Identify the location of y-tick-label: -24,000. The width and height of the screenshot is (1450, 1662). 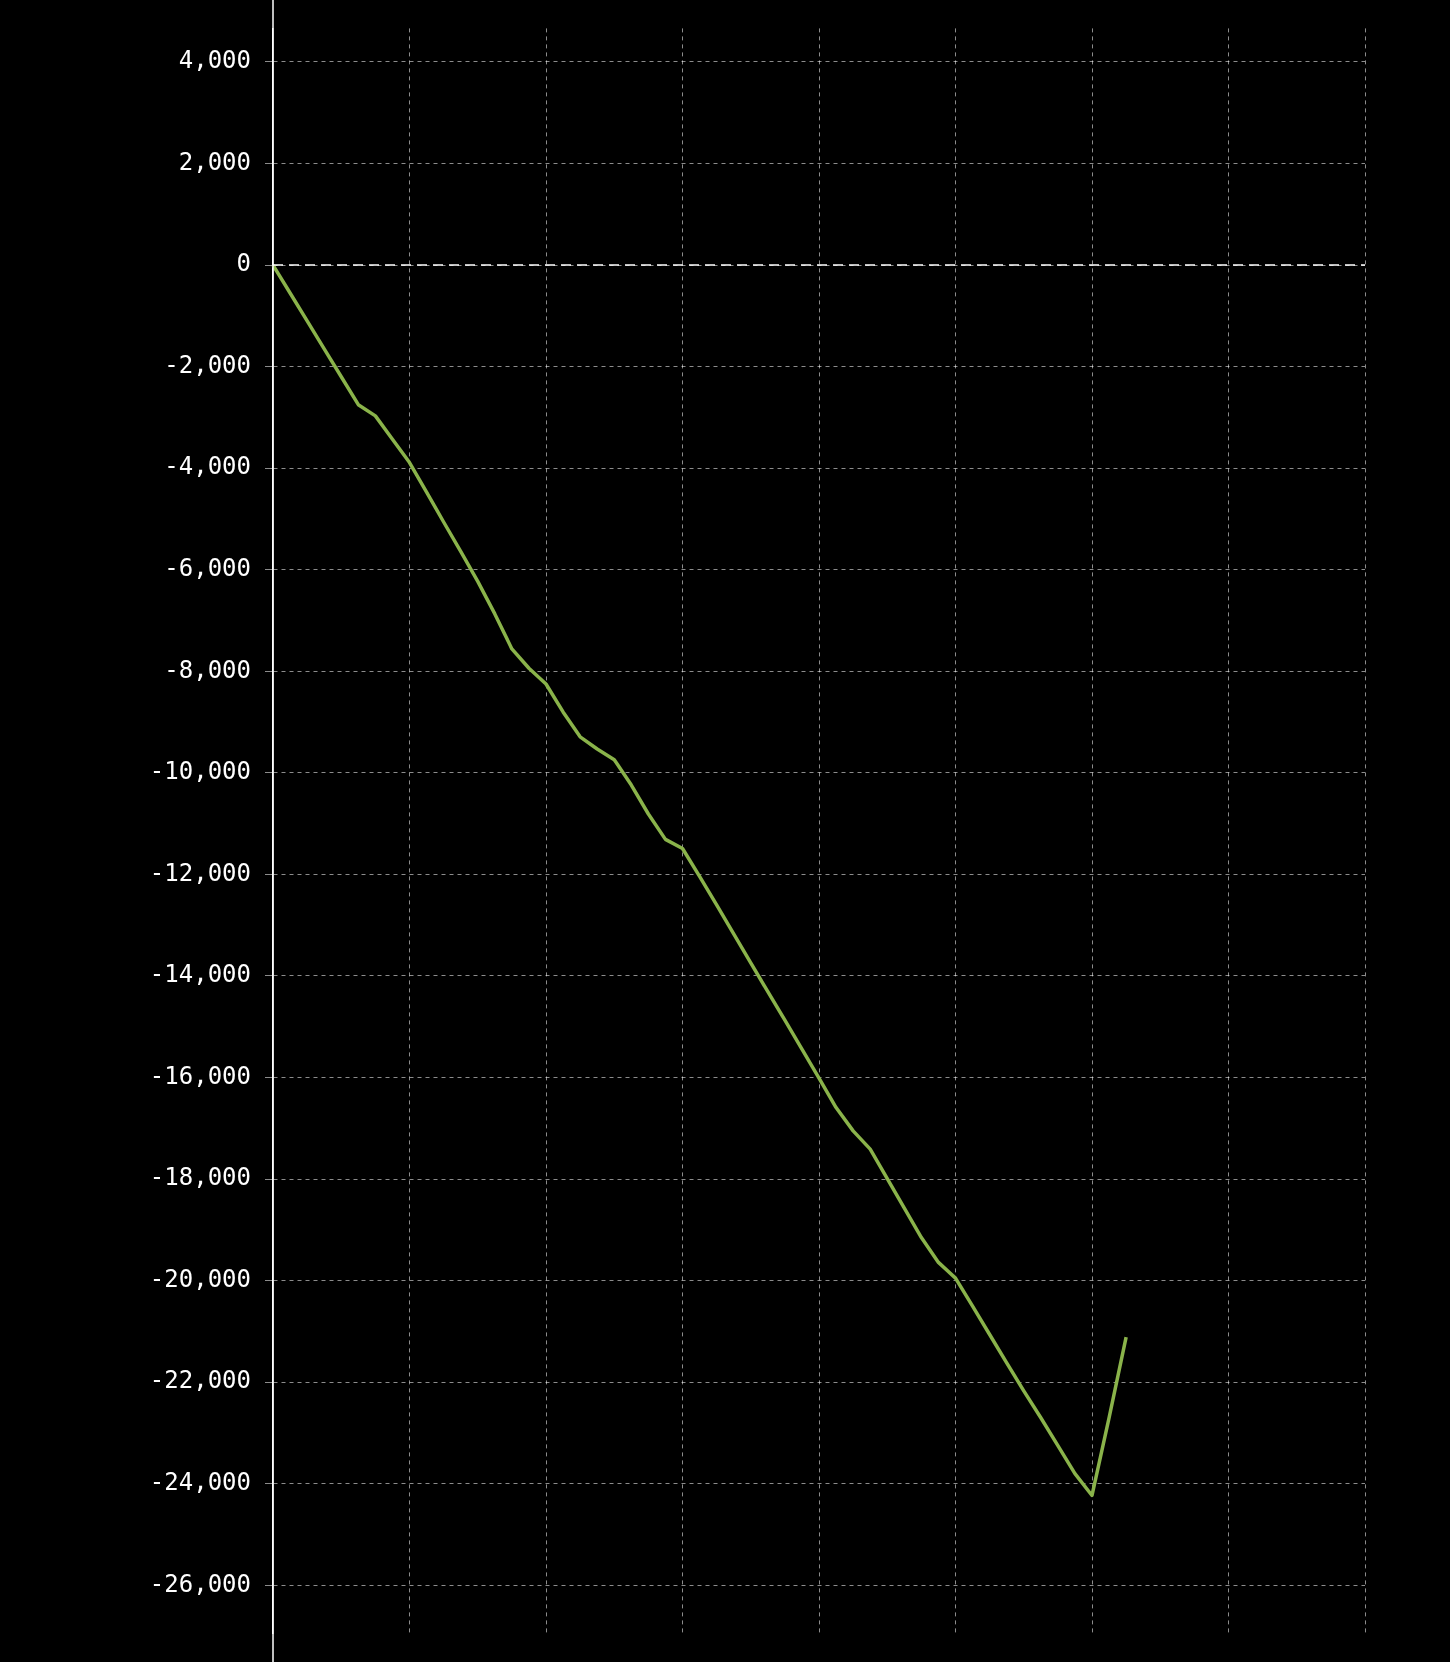
(200, 1482).